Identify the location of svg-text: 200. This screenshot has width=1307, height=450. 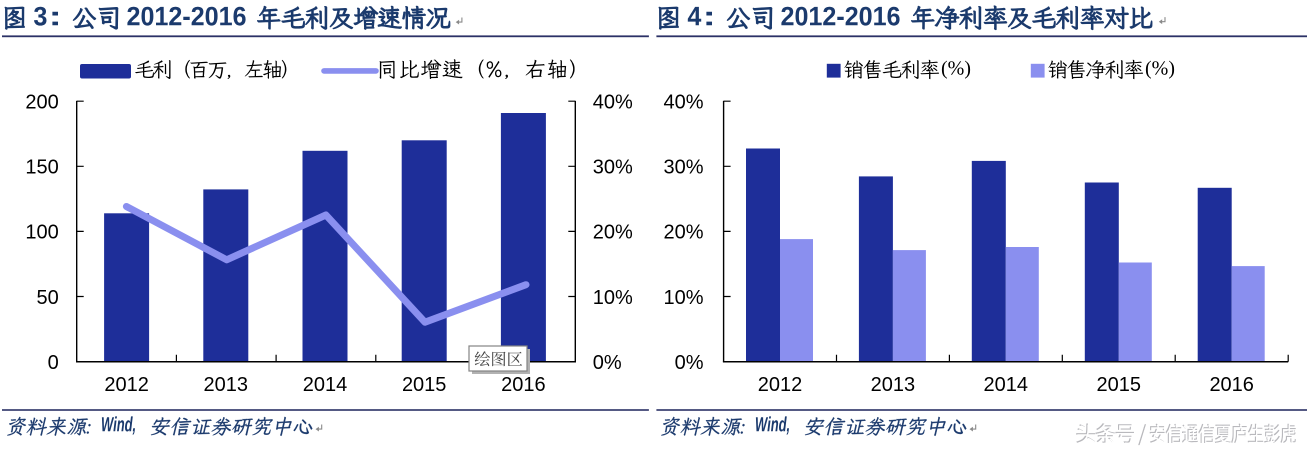
(41, 103).